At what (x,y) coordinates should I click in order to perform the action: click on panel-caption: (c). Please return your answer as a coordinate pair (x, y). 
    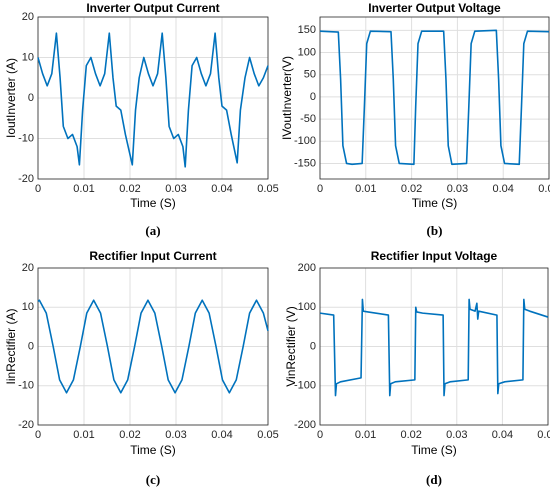
    Looking at the image, I should click on (153, 479).